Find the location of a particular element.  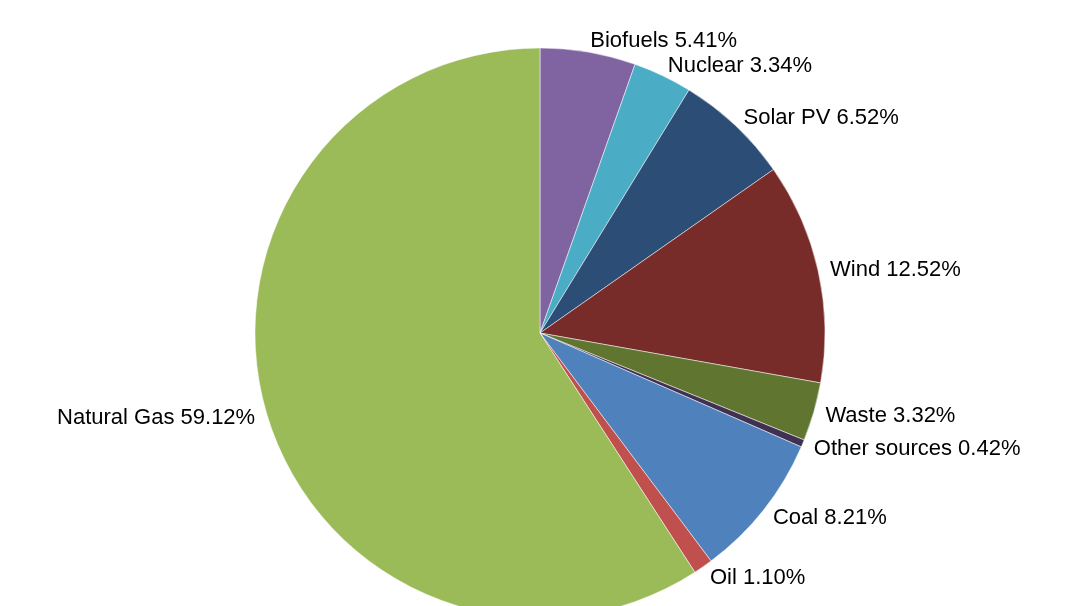

slice-label: Waste 3.32% is located at coordinates (890, 415).